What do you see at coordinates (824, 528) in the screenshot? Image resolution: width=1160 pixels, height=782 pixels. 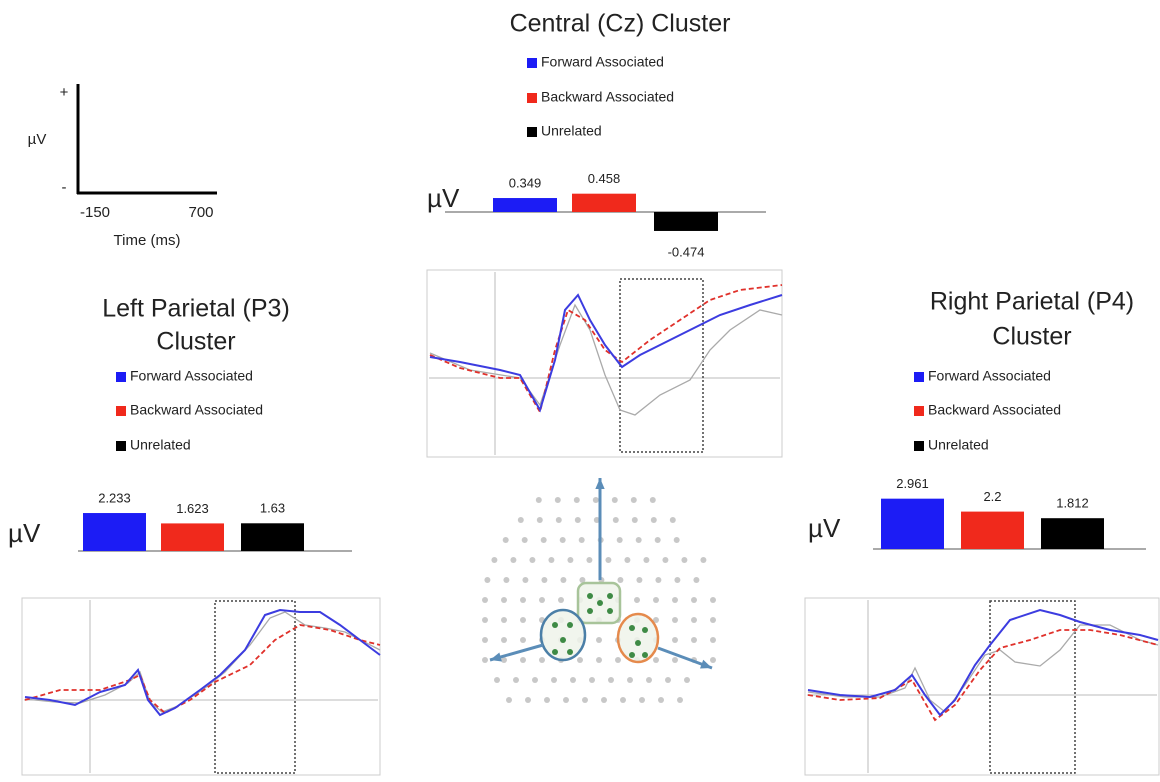 I see `y-label: µV` at bounding box center [824, 528].